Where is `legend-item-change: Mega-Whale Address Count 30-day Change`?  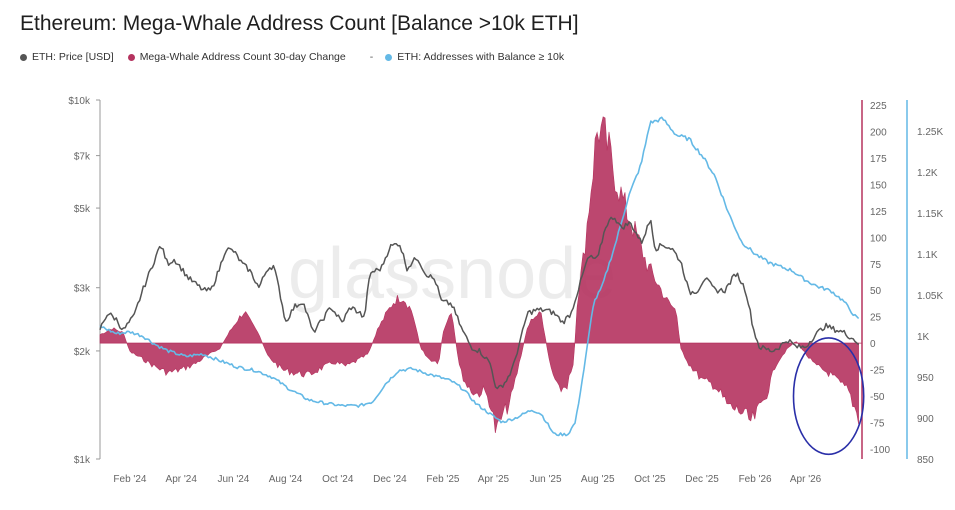 legend-item-change: Mega-Whale Address Count 30-day Change is located at coordinates (236, 57).